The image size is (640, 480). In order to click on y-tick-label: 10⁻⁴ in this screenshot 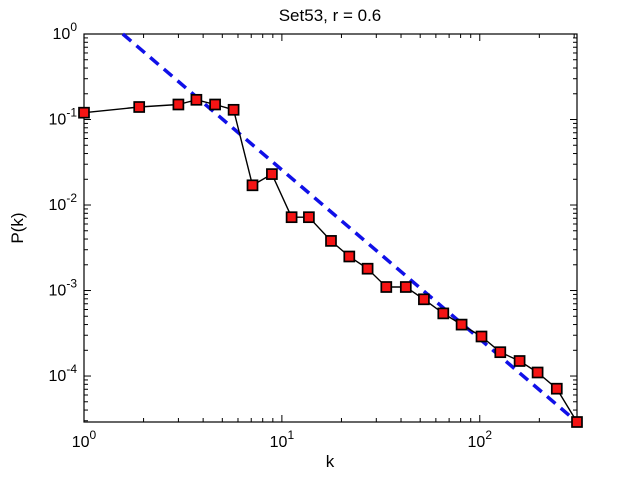, I will do `click(63, 373)`.